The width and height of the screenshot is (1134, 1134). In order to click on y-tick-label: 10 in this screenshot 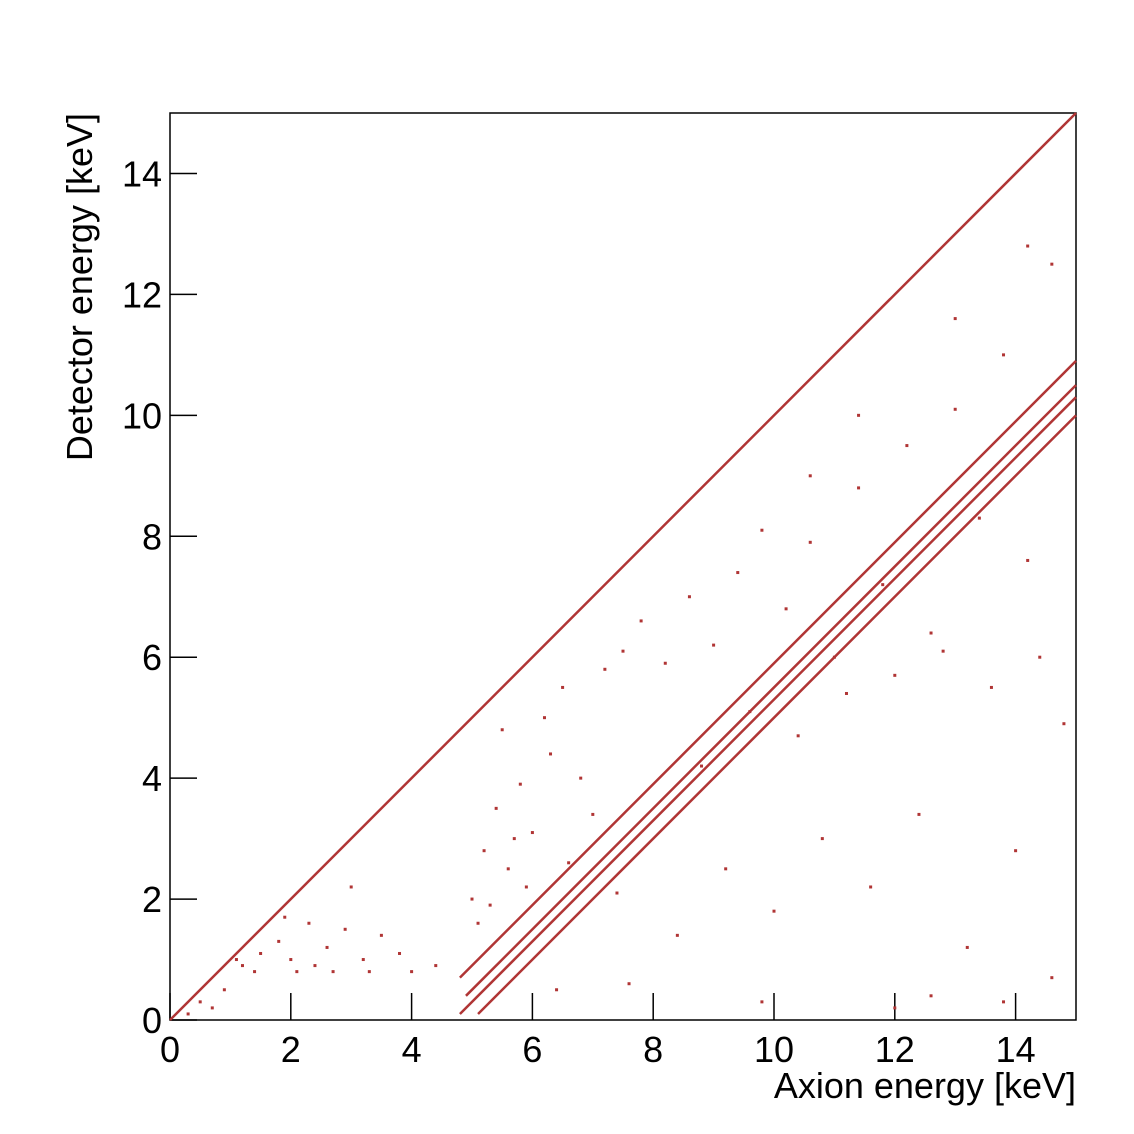, I will do `click(142, 415)`.